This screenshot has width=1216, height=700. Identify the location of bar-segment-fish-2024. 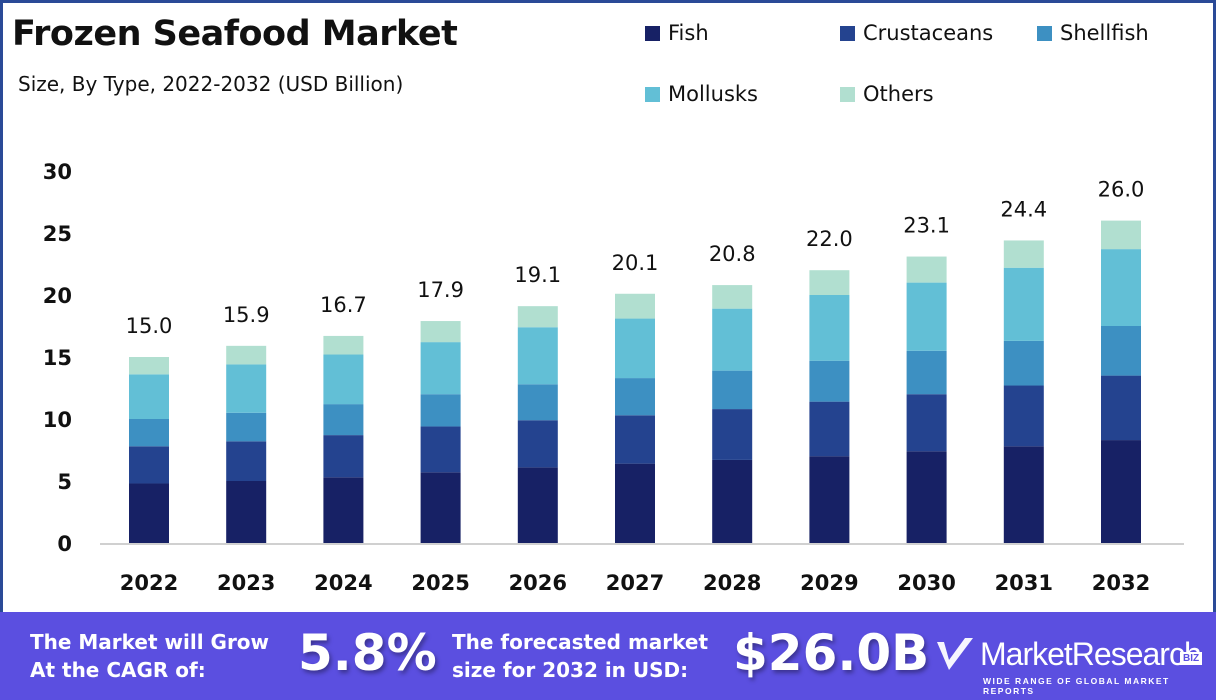
(343, 510).